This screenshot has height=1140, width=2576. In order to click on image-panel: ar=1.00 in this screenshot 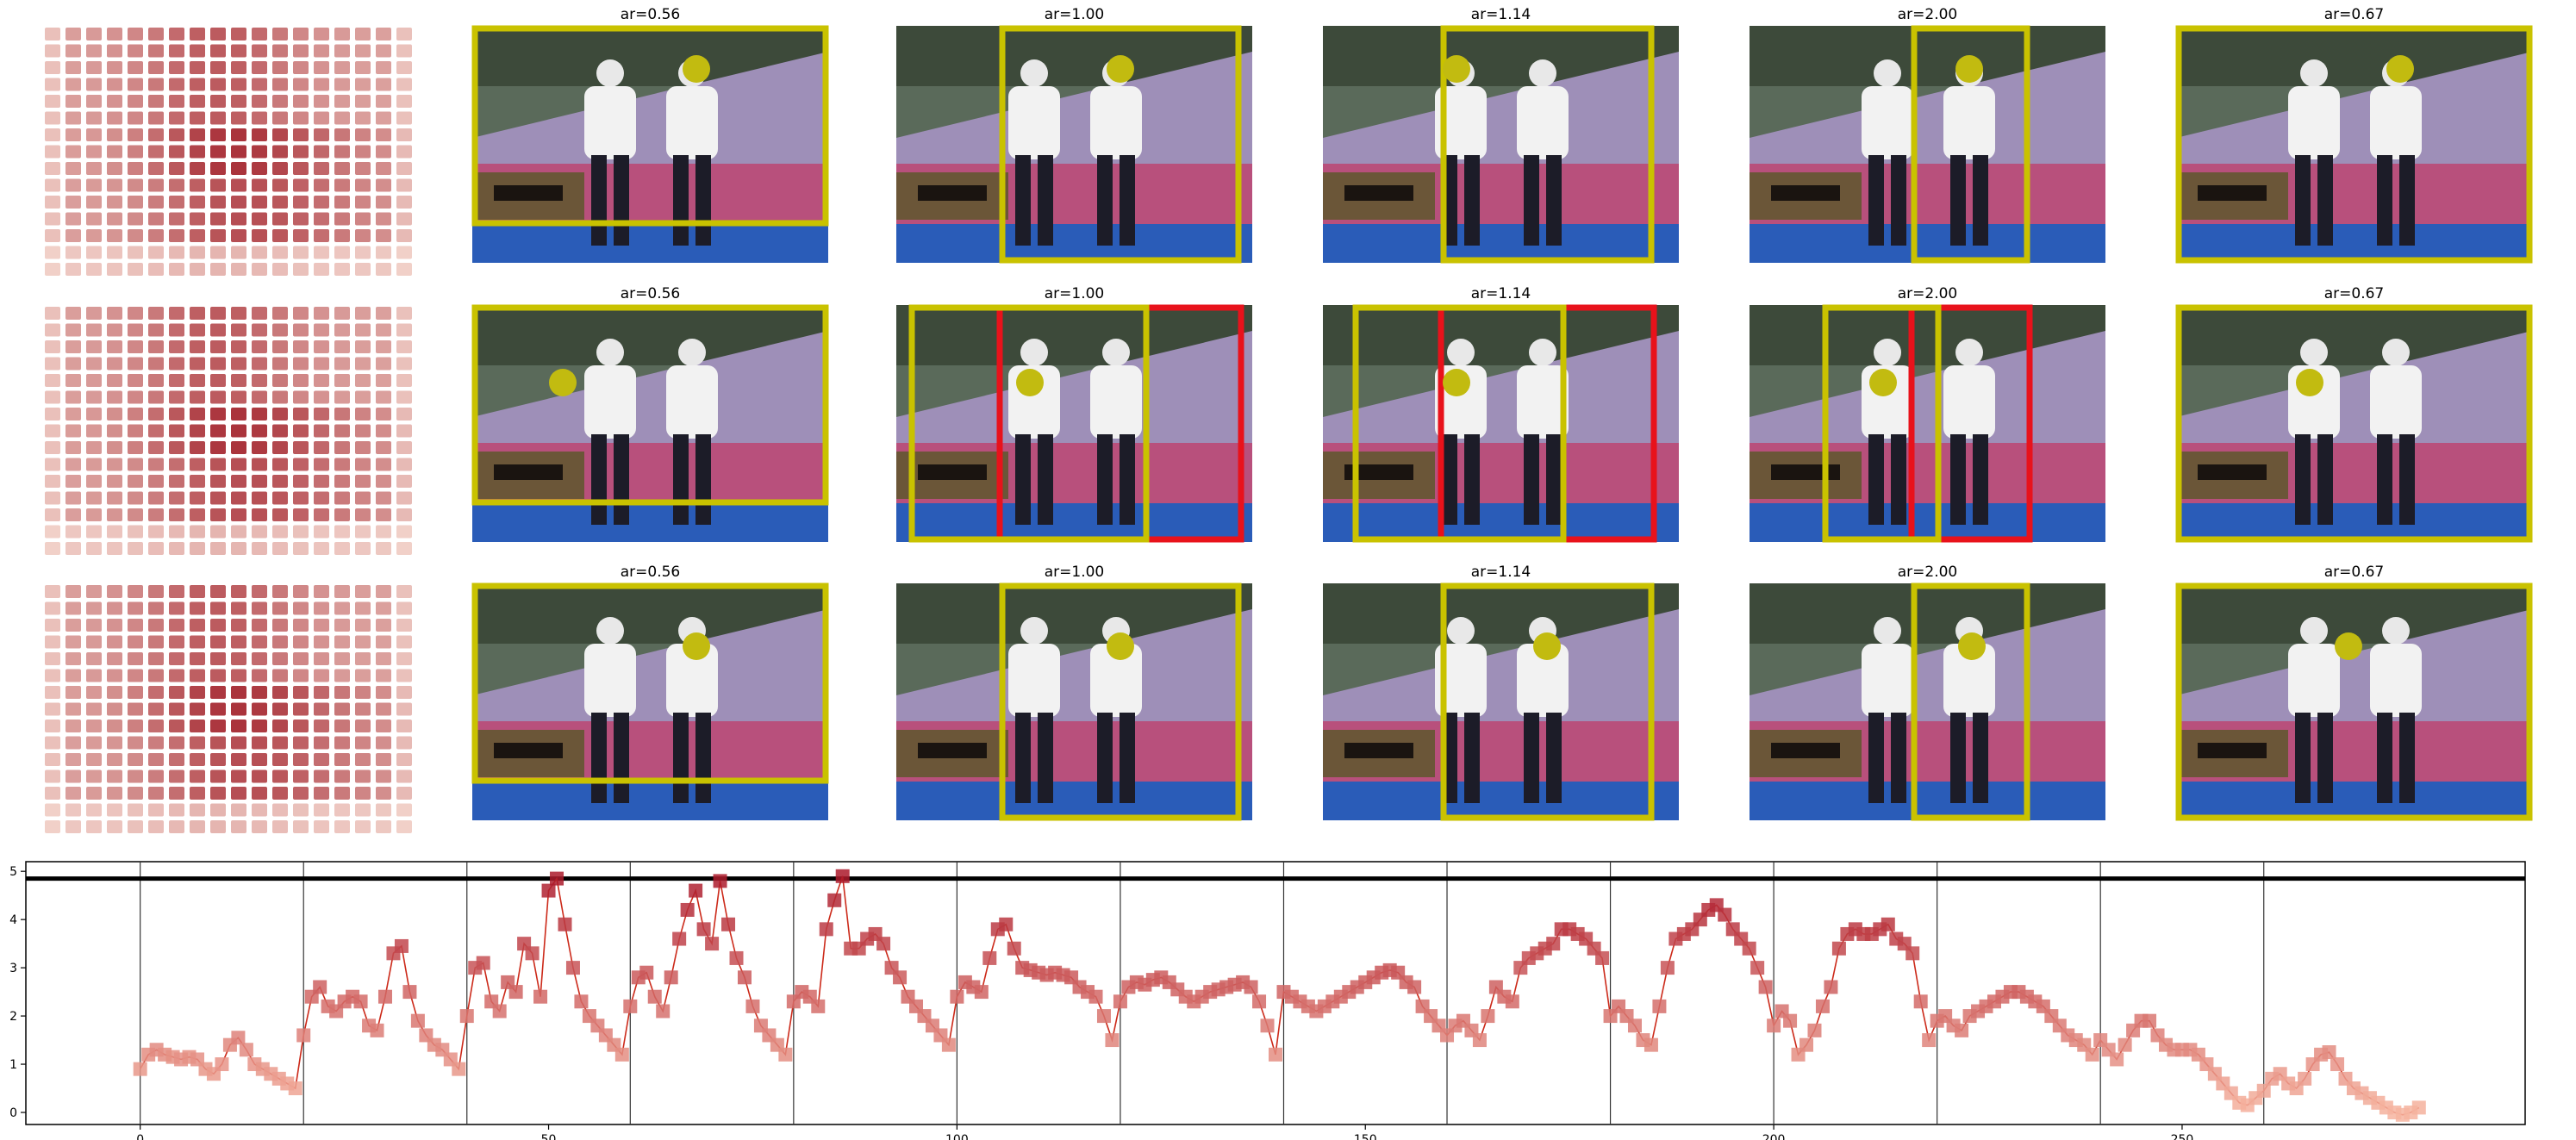, I will do `click(1074, 692)`.